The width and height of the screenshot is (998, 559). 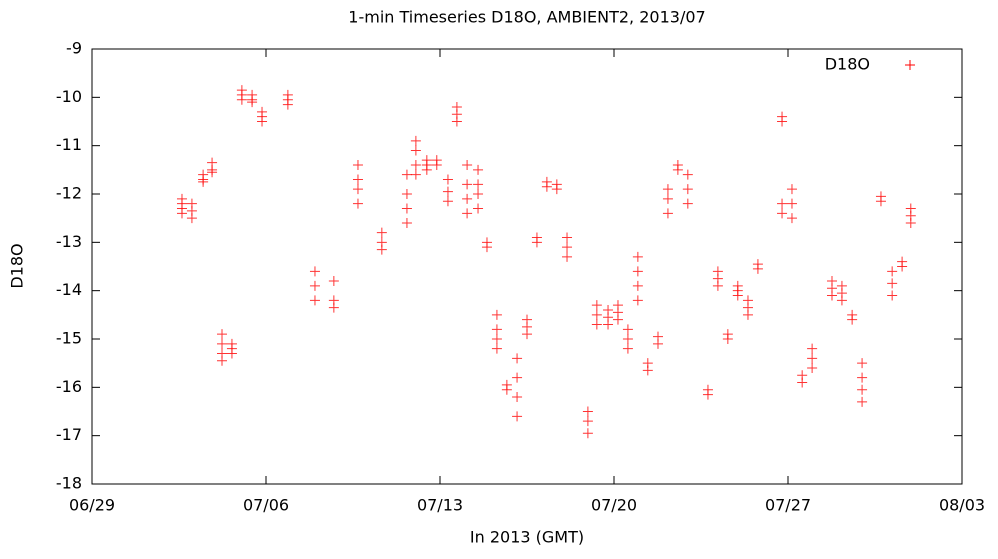 What do you see at coordinates (69, 483) in the screenshot?
I see `y-tick-label: -18` at bounding box center [69, 483].